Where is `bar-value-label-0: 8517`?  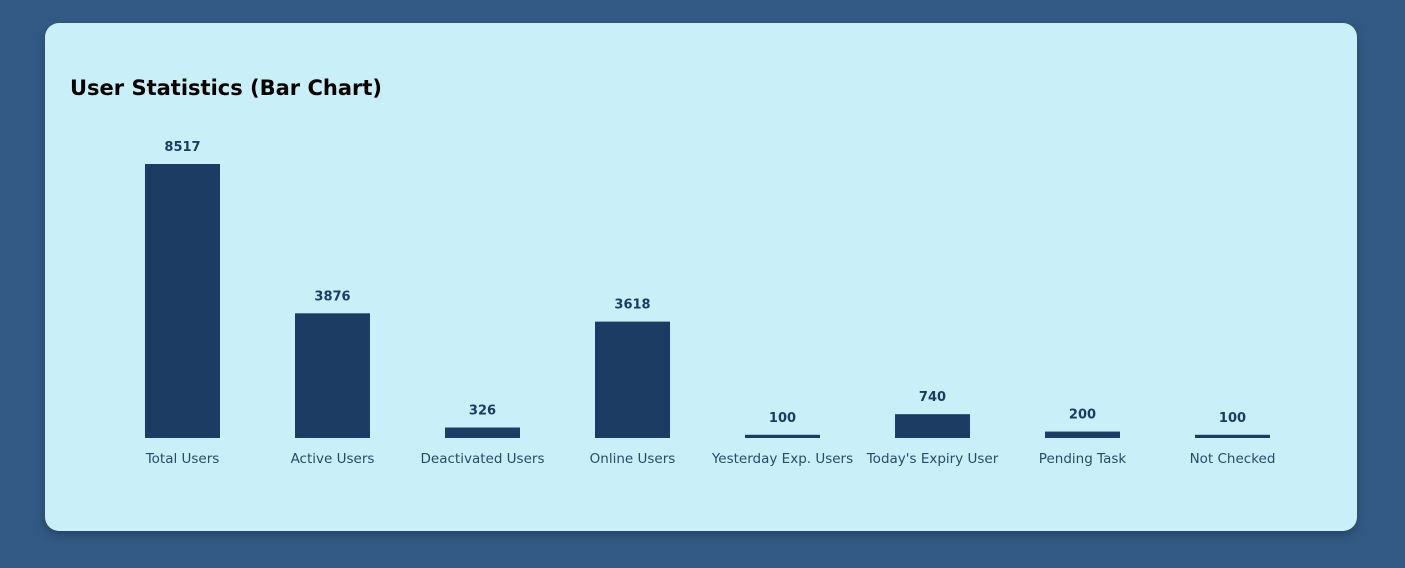
bar-value-label-0: 8517 is located at coordinates (182, 147).